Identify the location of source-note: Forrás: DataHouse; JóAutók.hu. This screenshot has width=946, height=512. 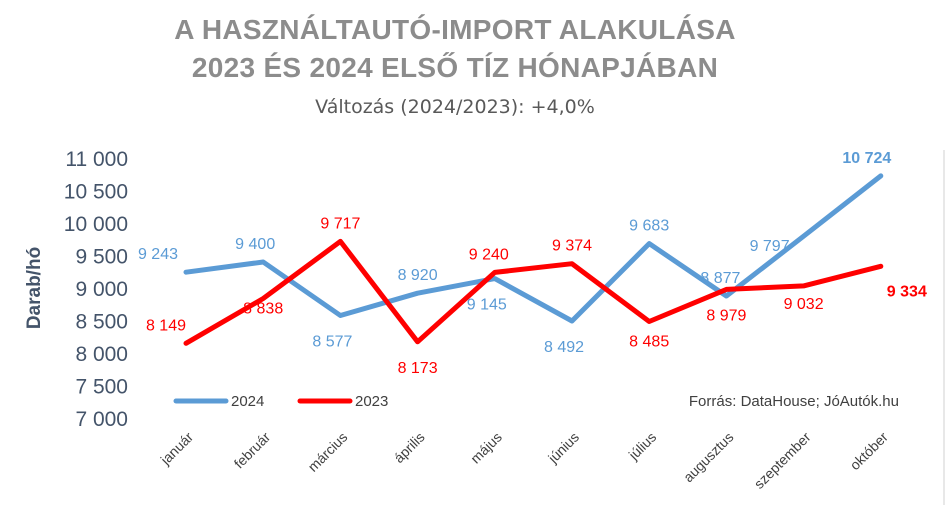
(794, 401).